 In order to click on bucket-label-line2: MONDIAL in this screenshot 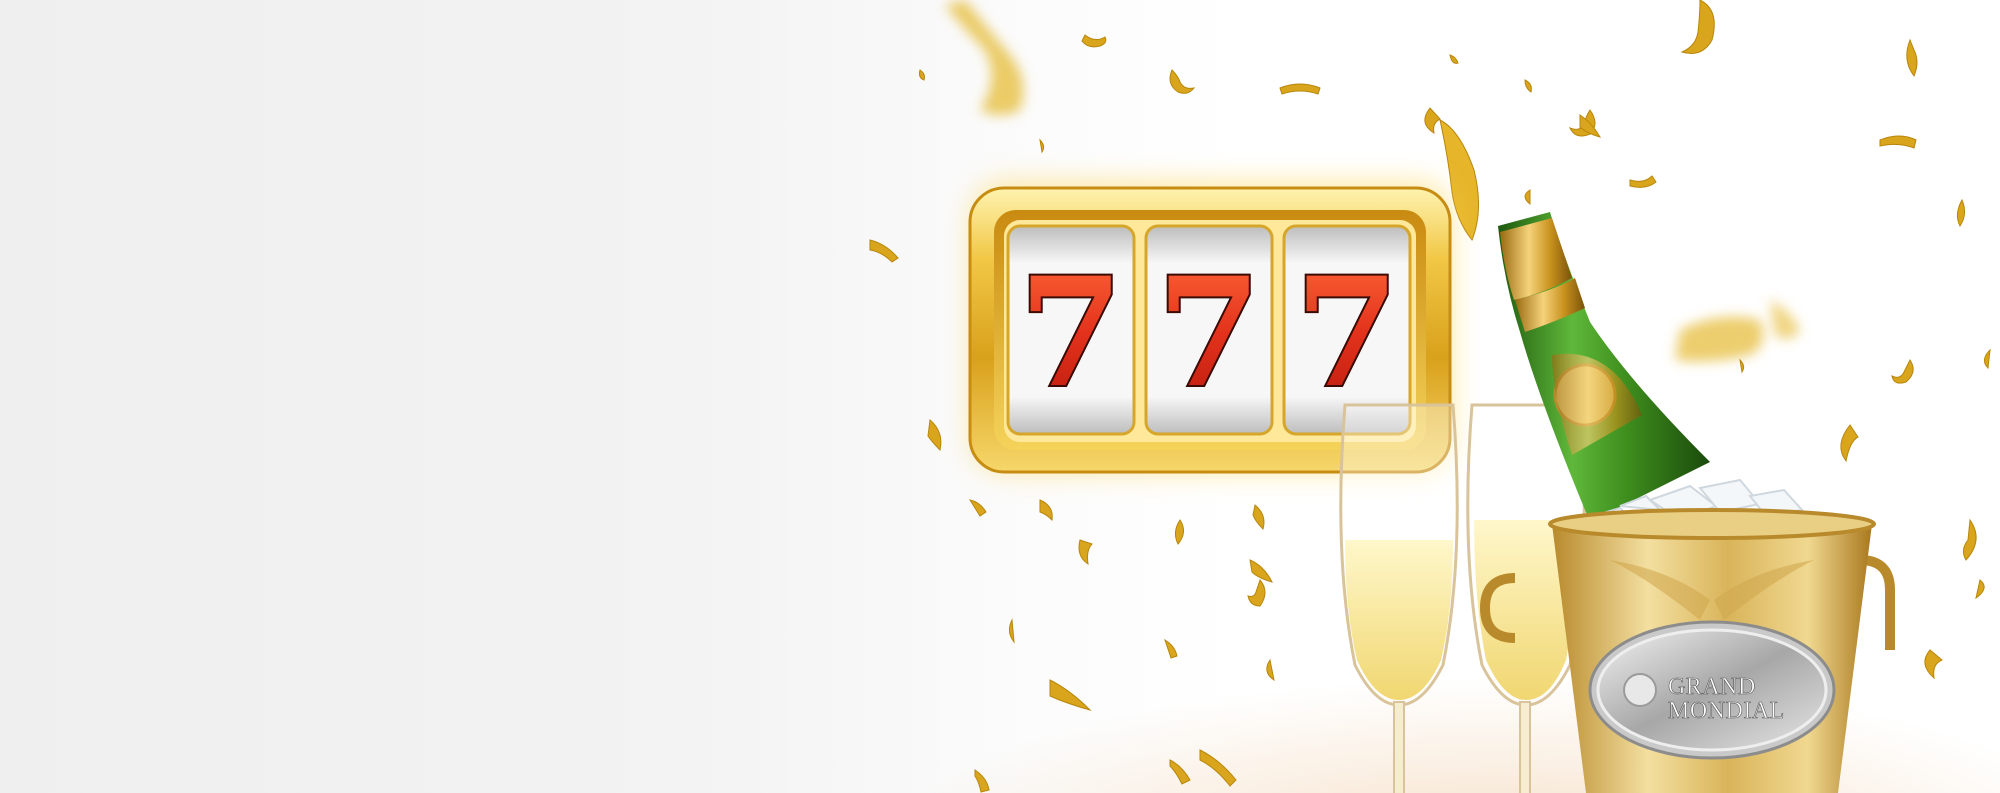, I will do `click(1726, 711)`.